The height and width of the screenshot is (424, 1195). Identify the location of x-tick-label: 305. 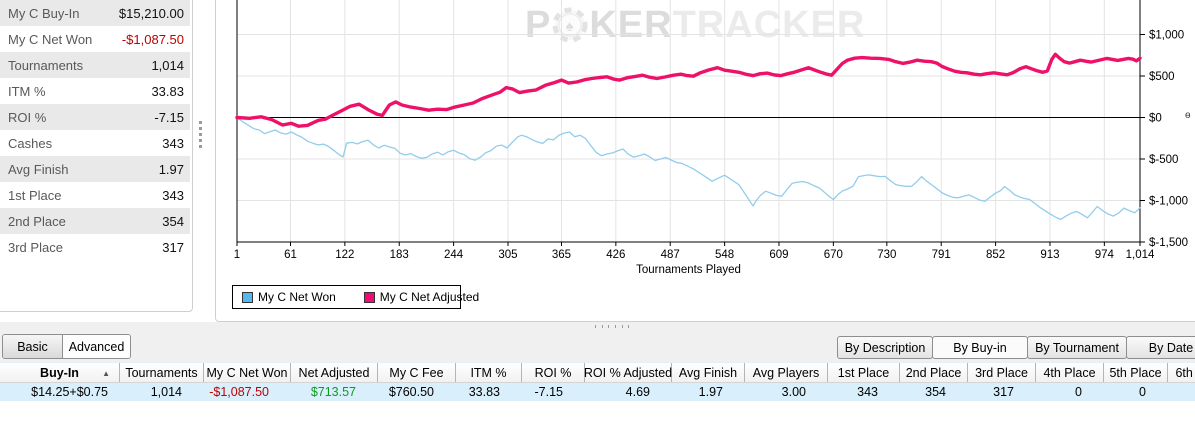
(507, 255).